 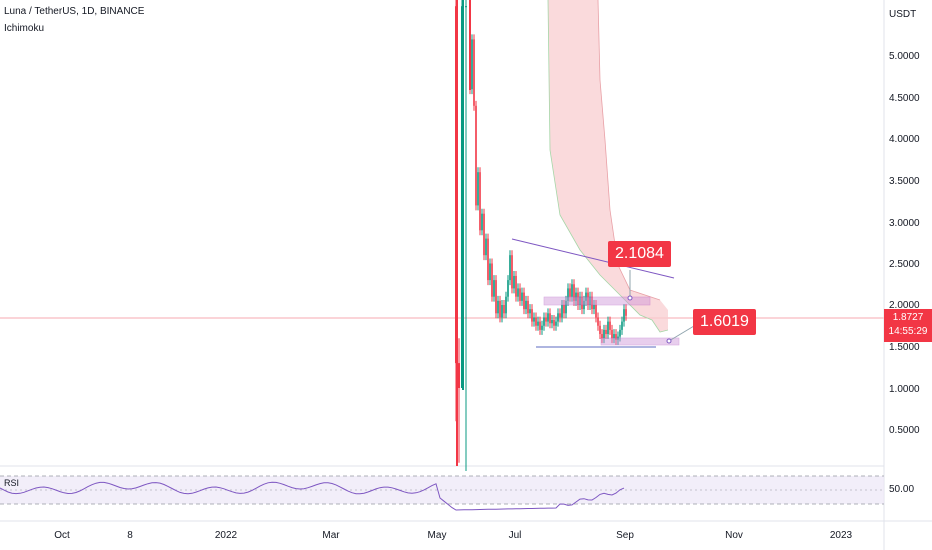 I want to click on time-tick: 8, so click(x=130, y=535).